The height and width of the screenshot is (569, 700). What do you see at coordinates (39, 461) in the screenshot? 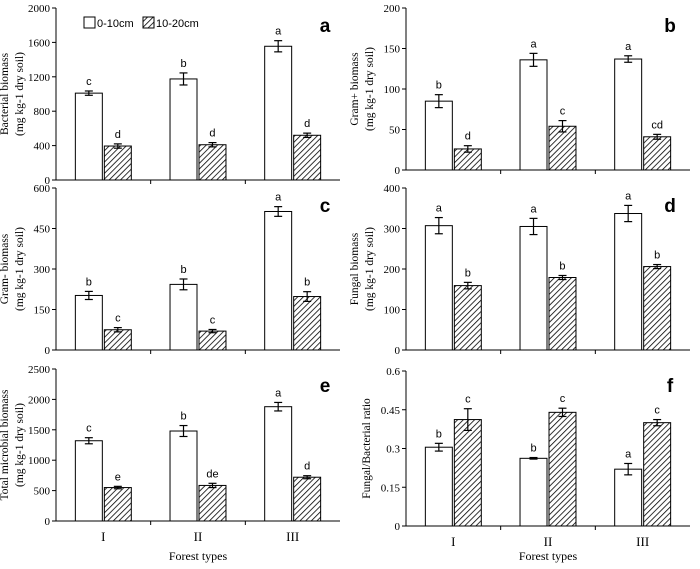
I see `y-tick-label: 1000` at bounding box center [39, 461].